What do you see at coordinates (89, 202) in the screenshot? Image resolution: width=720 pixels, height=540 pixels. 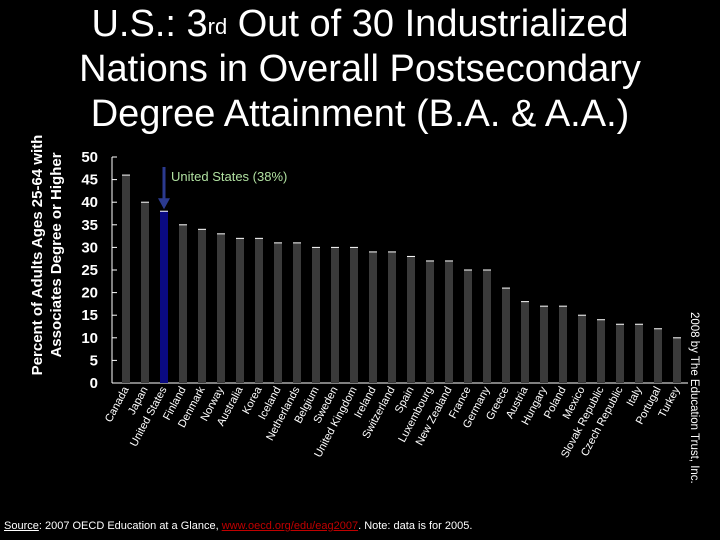 I see `y-tick-label: 40` at bounding box center [89, 202].